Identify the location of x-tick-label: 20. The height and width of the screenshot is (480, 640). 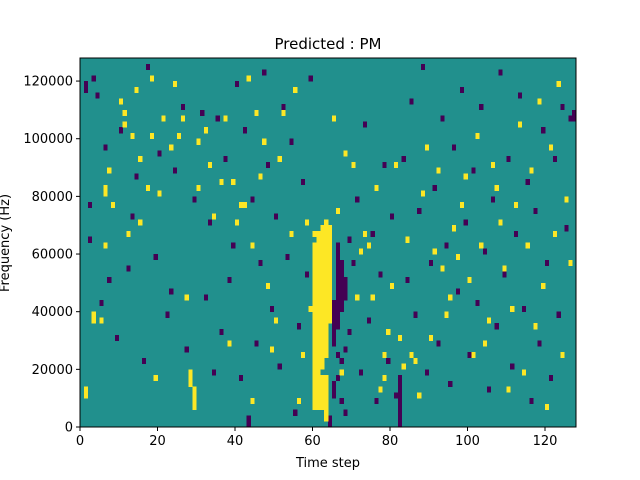
(157, 441).